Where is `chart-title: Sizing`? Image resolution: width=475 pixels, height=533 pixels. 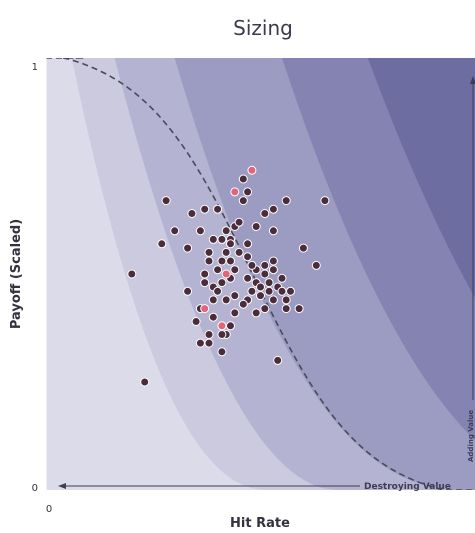 chart-title: Sizing is located at coordinates (263, 28).